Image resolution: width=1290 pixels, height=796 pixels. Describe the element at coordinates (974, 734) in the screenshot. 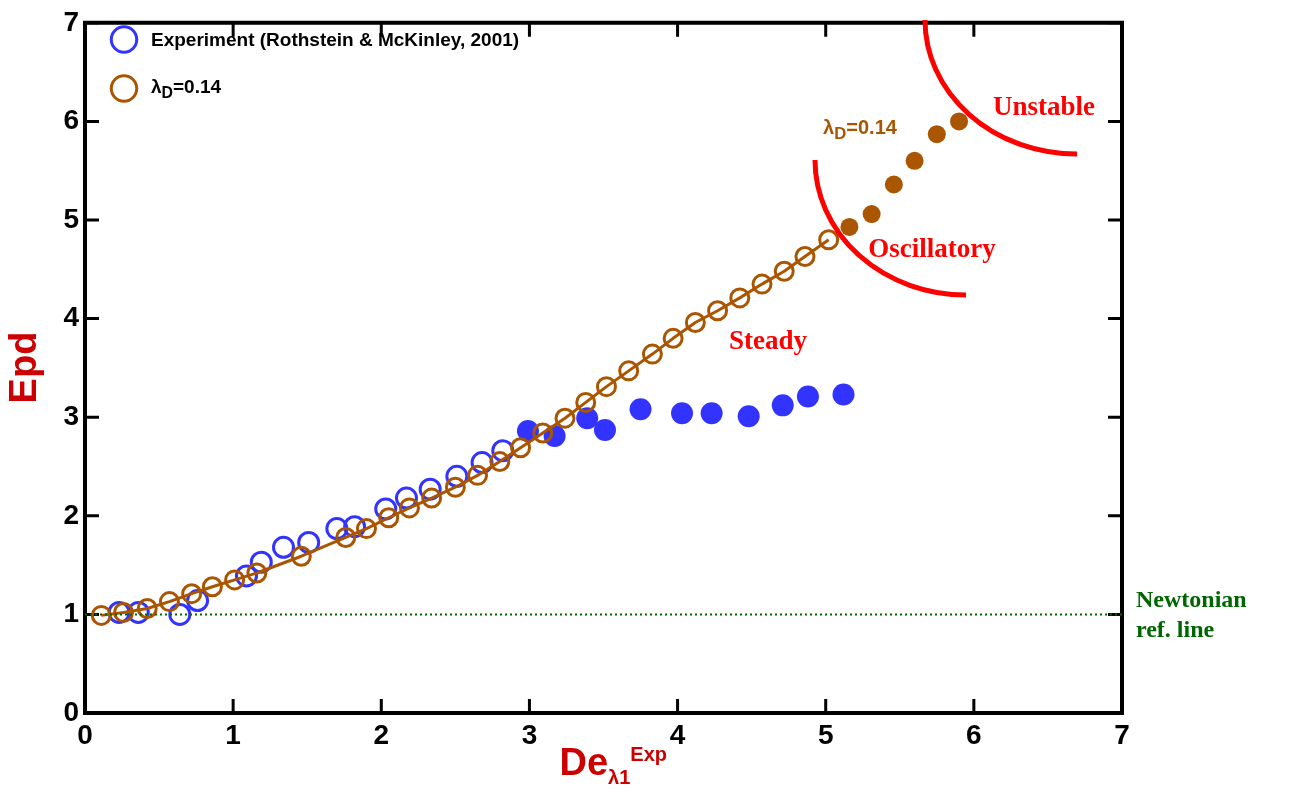

I see `x-tick-label: 6` at that location.